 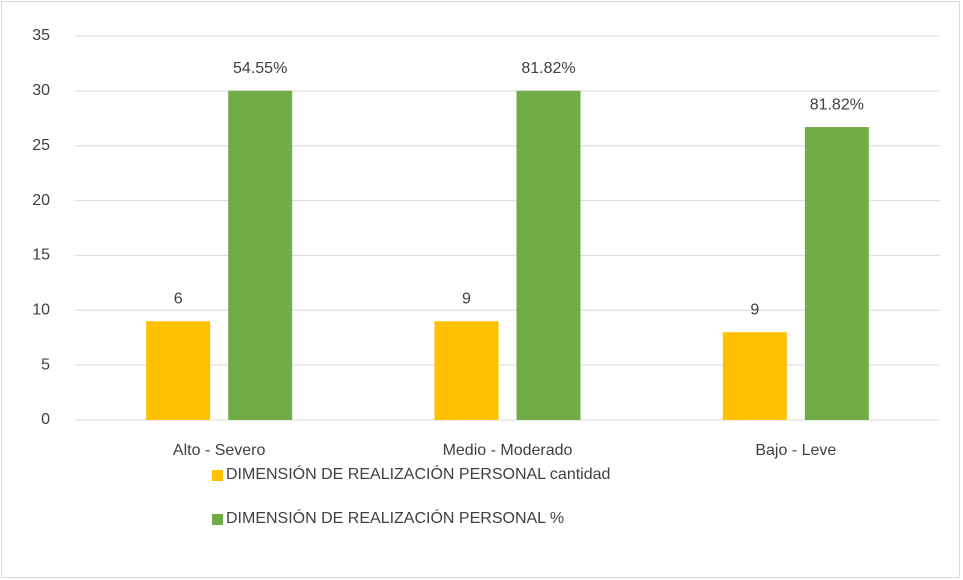 What do you see at coordinates (41, 35) in the screenshot?
I see `y-tick-label: 35` at bounding box center [41, 35].